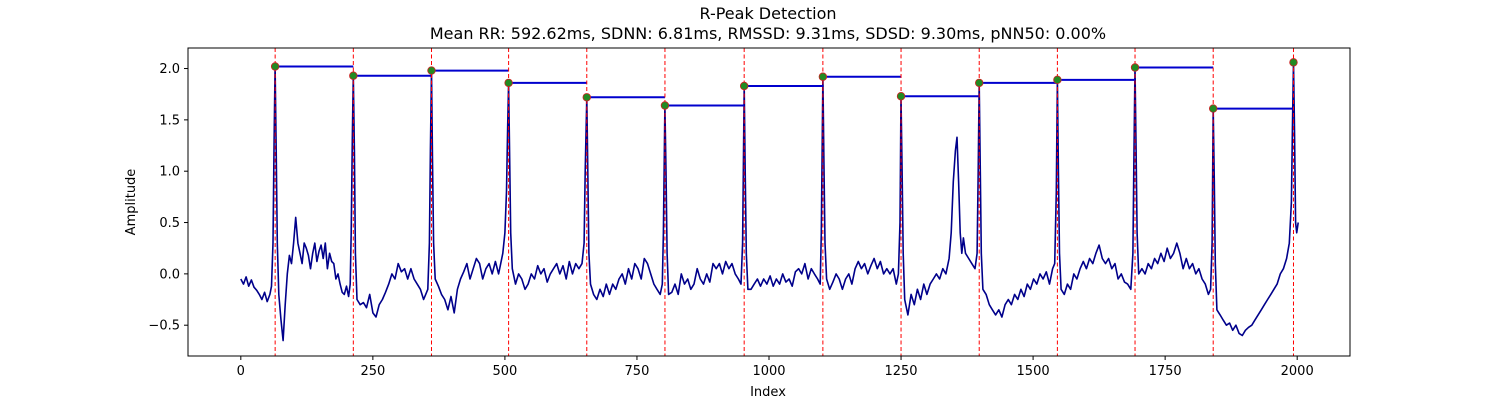  Describe the element at coordinates (169, 172) in the screenshot. I see `y-tick-label: 1.0` at that location.